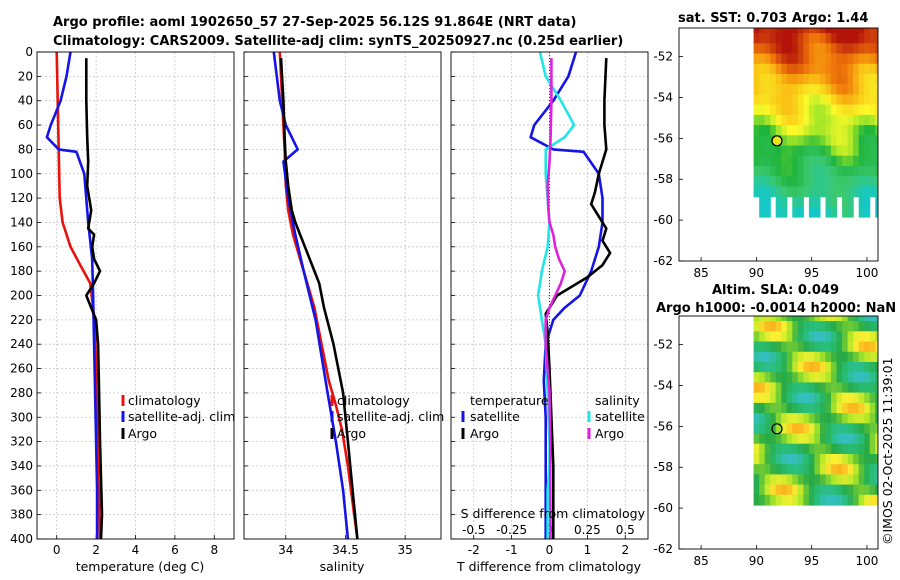 The height and width of the screenshot is (580, 900). Describe the element at coordinates (663, 220) in the screenshot. I see `sst_map-lat-label: -60` at that location.